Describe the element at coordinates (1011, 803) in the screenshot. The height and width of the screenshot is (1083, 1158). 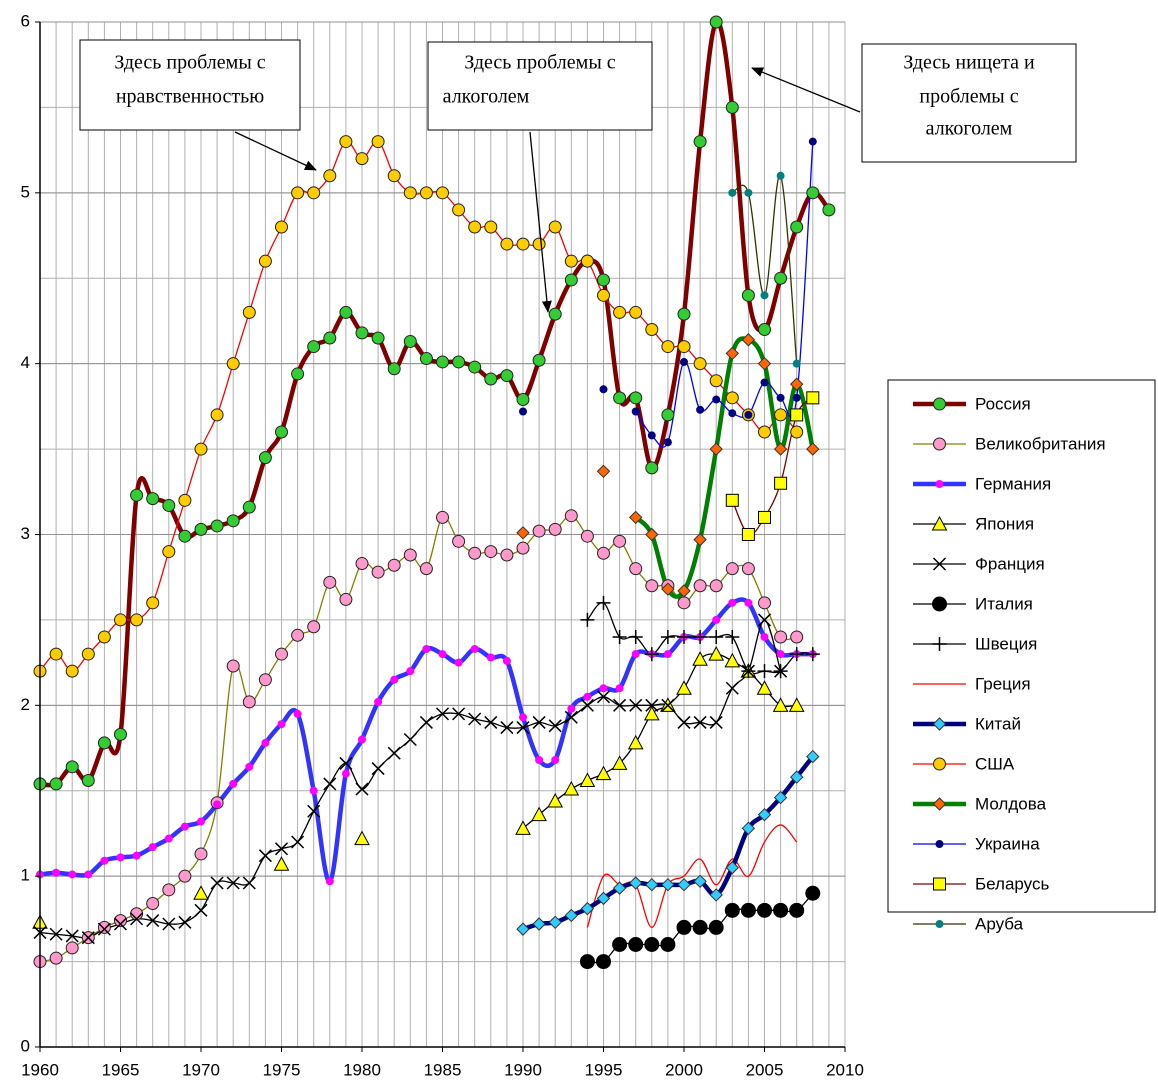
I see `legend-label: Молдова` at that location.